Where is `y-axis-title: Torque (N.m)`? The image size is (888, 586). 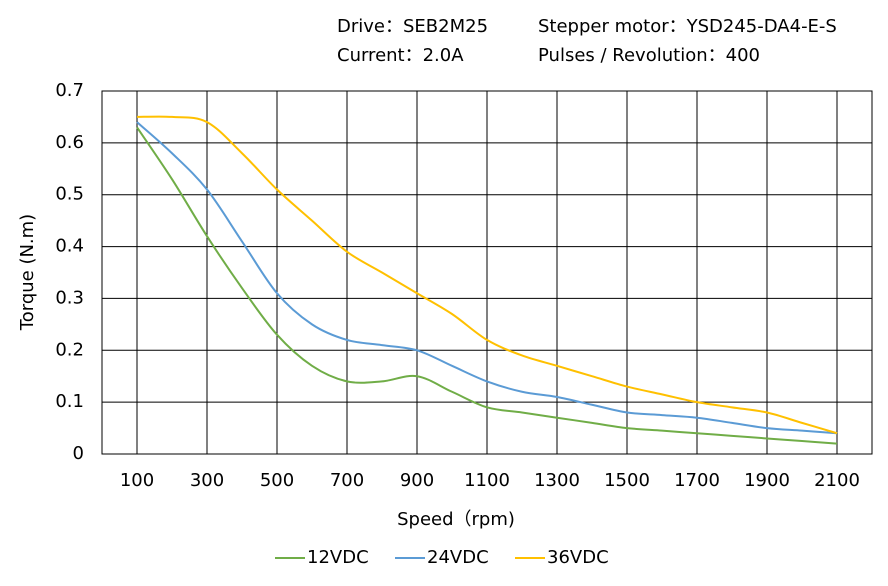
y-axis-title: Torque (N.m) is located at coordinates (27, 272).